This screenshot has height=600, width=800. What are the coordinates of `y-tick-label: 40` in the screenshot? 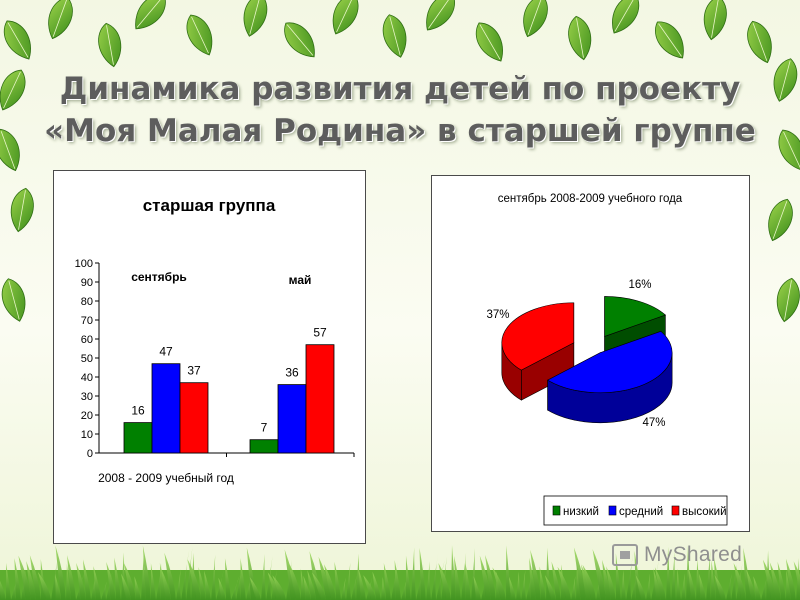 It's located at (87, 378).